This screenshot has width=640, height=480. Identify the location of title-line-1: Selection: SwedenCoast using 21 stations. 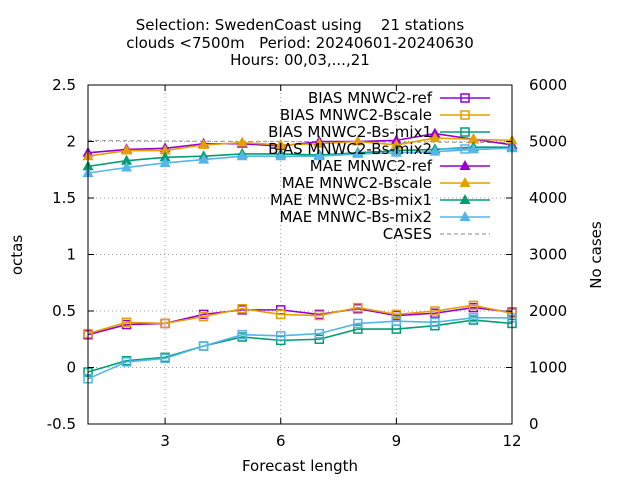
(300, 25).